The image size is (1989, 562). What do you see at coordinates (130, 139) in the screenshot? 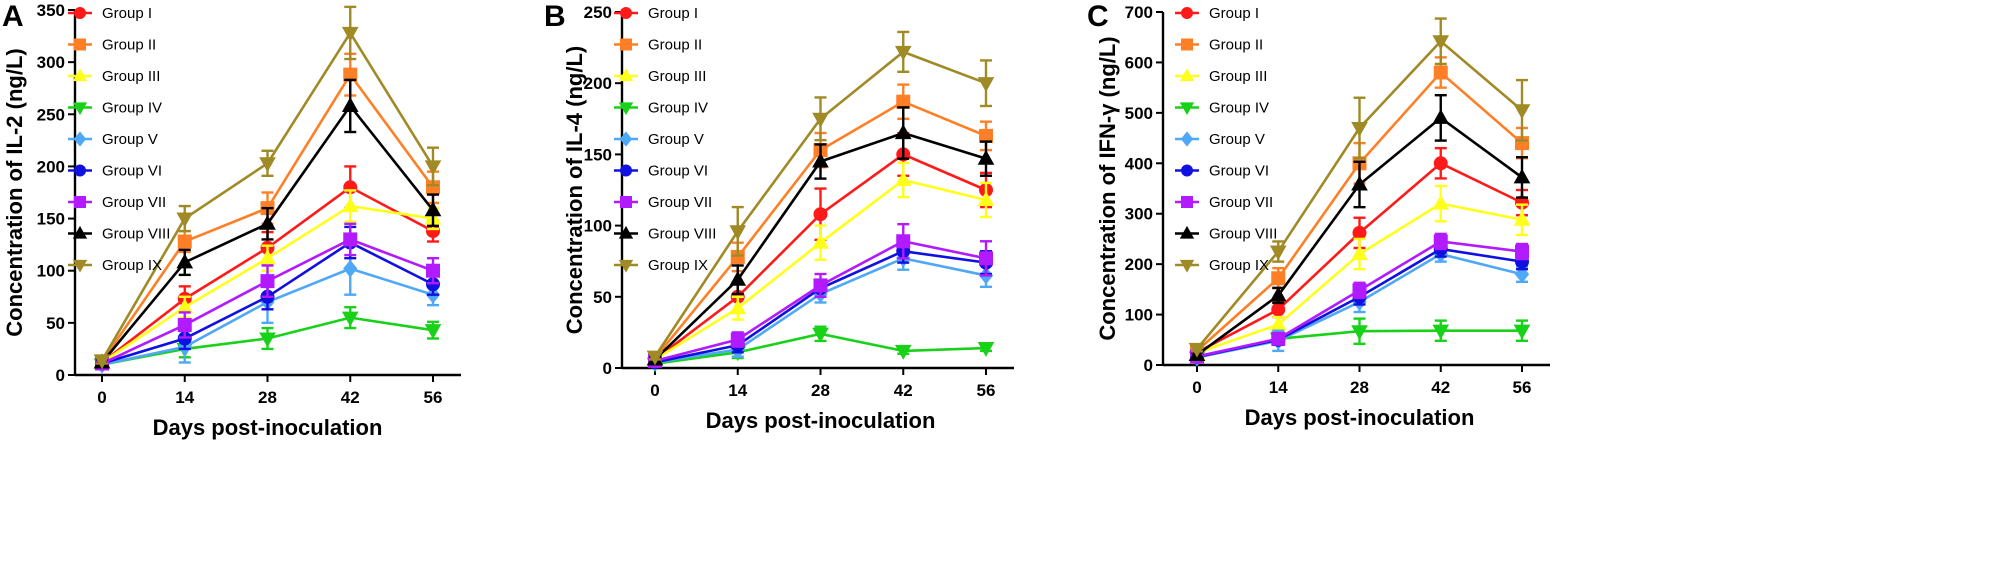
I see `legend-label: Group V` at bounding box center [130, 139].